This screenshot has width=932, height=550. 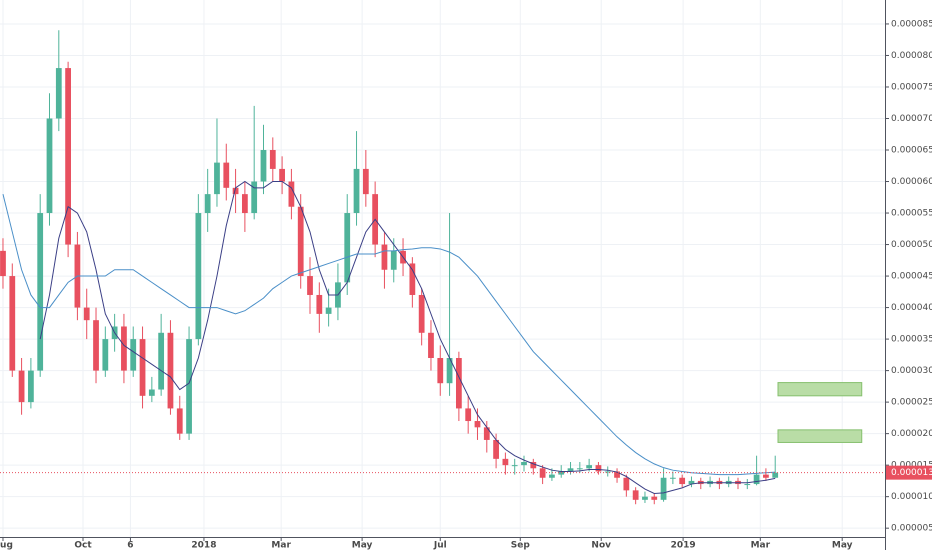 I want to click on y-tick-label: 0.00004000, so click(x=911, y=308).